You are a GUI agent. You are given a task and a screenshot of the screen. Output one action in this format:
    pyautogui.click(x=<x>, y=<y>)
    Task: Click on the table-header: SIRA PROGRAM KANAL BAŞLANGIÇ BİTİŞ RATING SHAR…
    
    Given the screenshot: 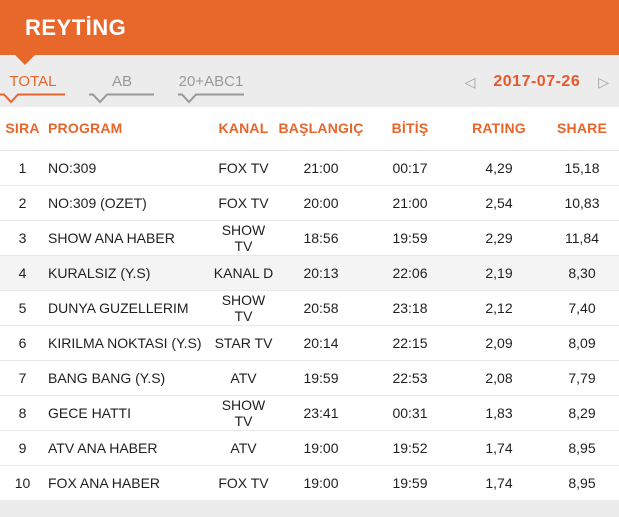 What is the action you would take?
    pyautogui.click(x=309, y=129)
    